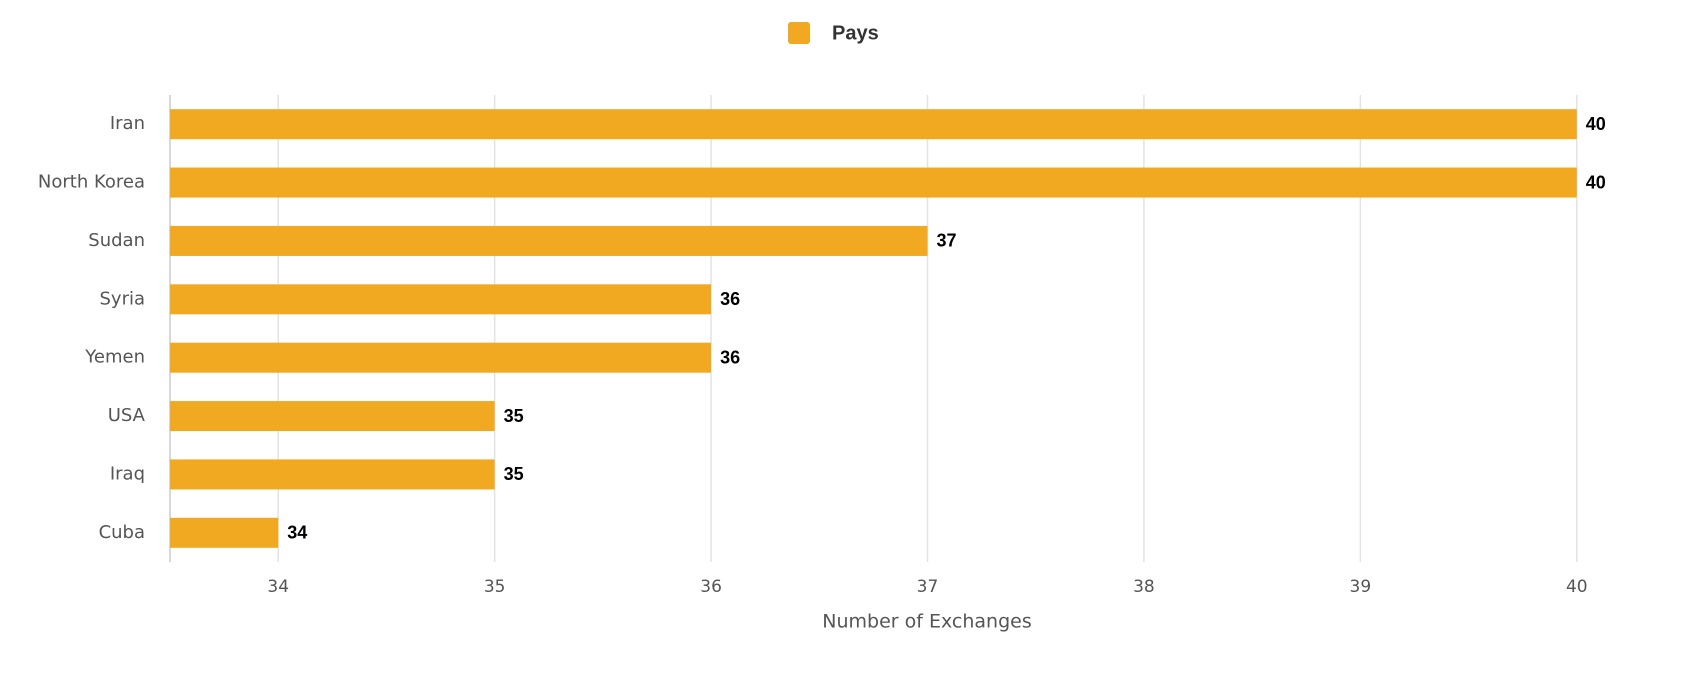 This screenshot has width=1703, height=682. What do you see at coordinates (926, 622) in the screenshot?
I see `x-axis-label: Number of Exchanges` at bounding box center [926, 622].